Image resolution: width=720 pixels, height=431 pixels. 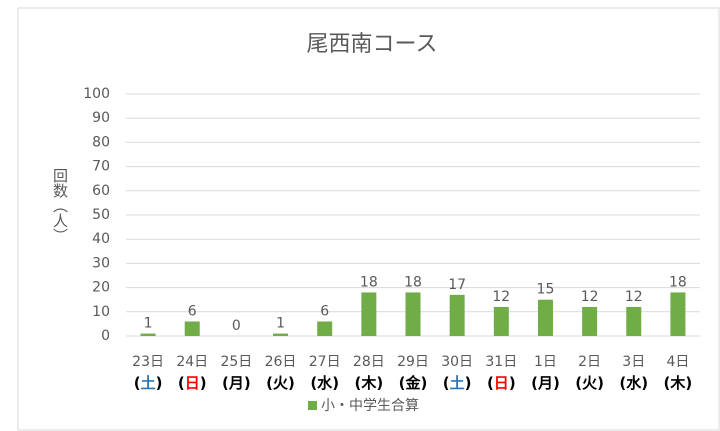 I want to click on x-tick-label: 29日, so click(x=413, y=362).